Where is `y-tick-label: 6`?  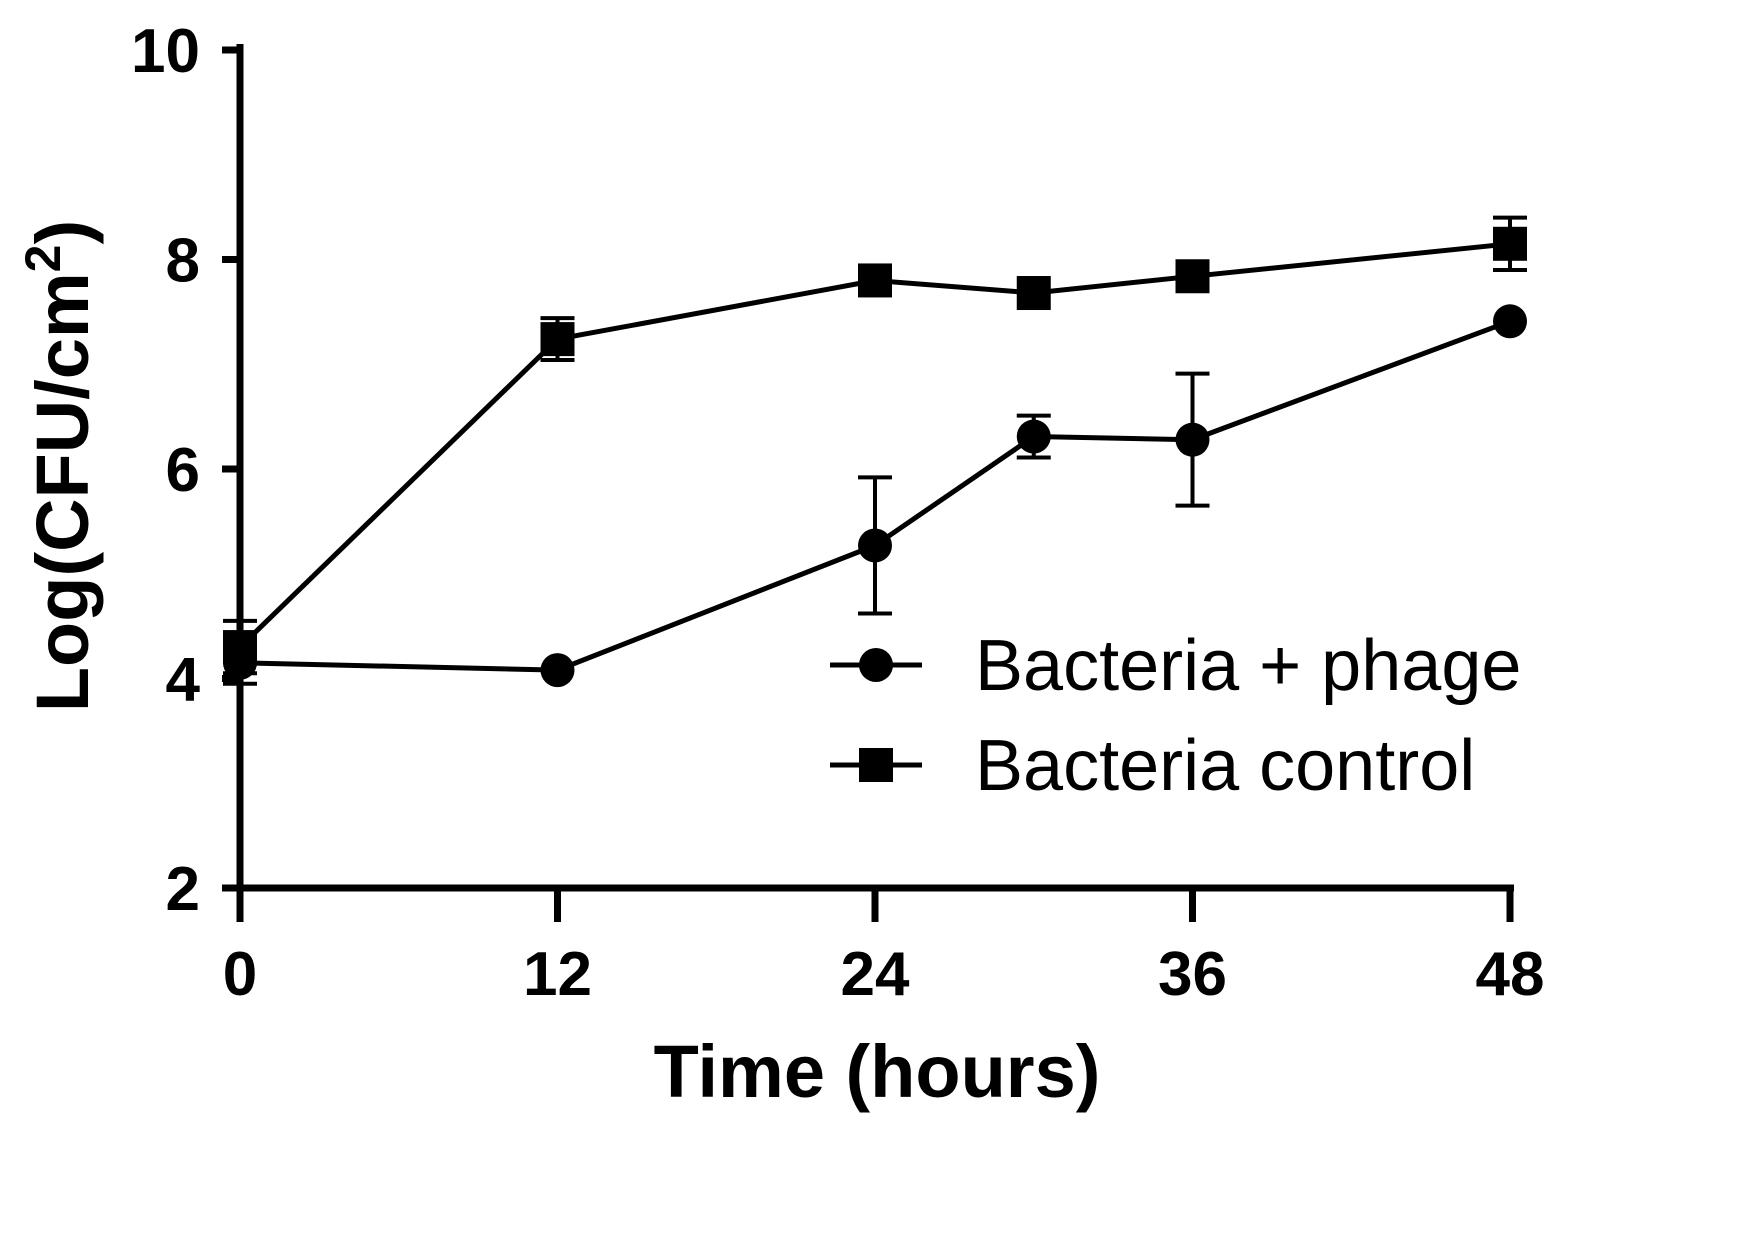
y-tick-label: 6 is located at coordinates (183, 470).